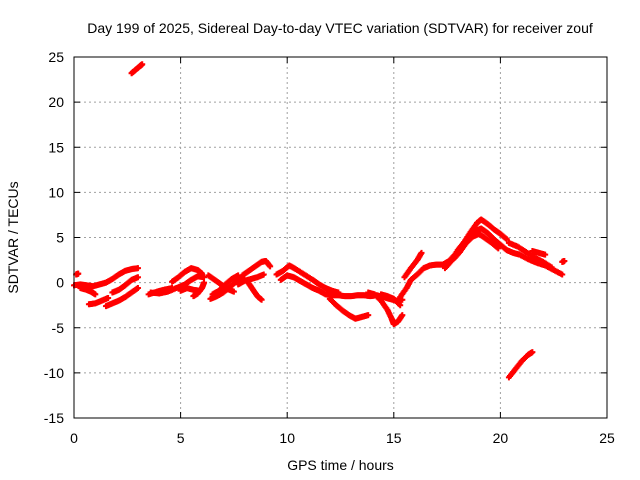 The image size is (640, 480). Describe the element at coordinates (74, 438) in the screenshot. I see `x-tick-label: 0` at that location.